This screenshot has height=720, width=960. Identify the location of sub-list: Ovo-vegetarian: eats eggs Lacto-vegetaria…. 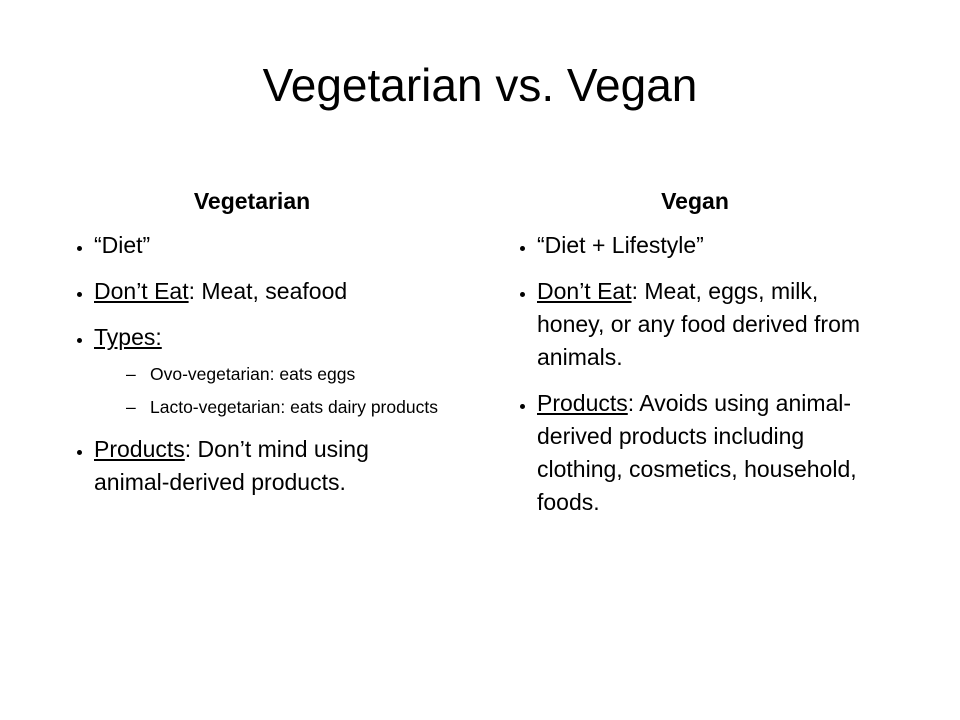
(268, 391).